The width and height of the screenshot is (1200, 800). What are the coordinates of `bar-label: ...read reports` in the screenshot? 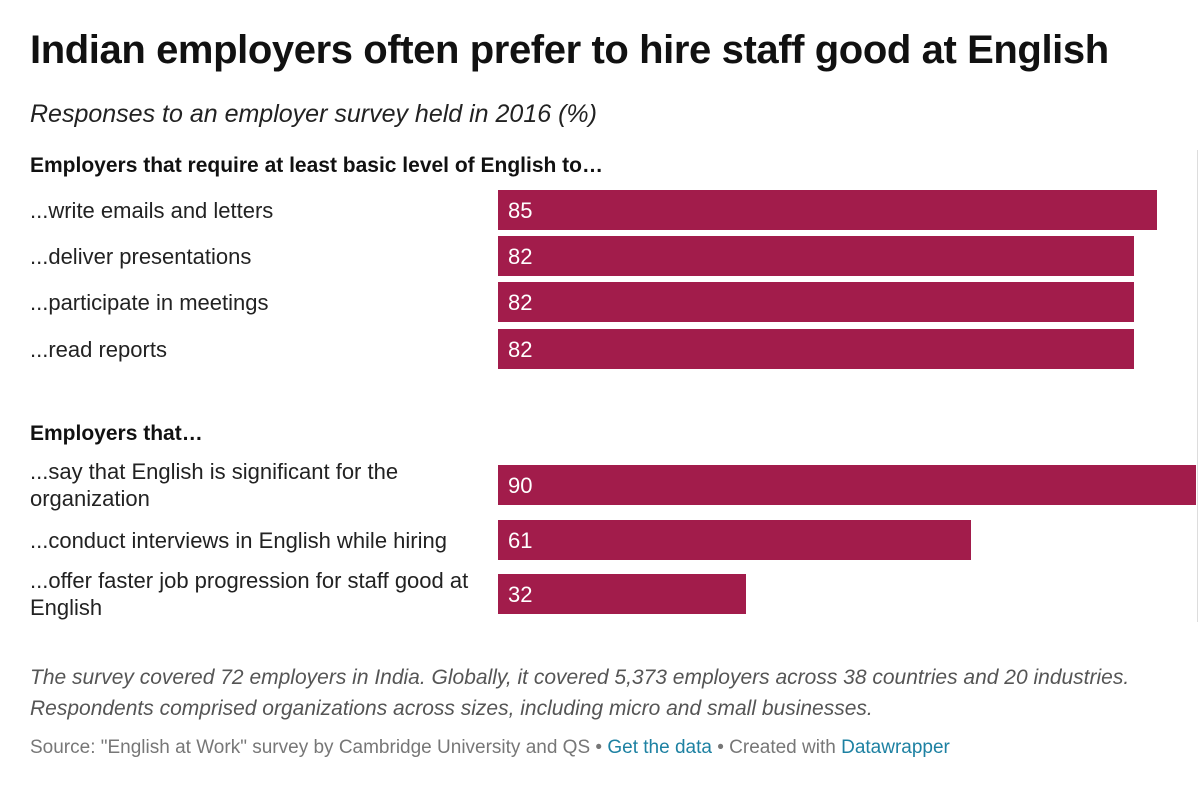 It's located at (98, 349).